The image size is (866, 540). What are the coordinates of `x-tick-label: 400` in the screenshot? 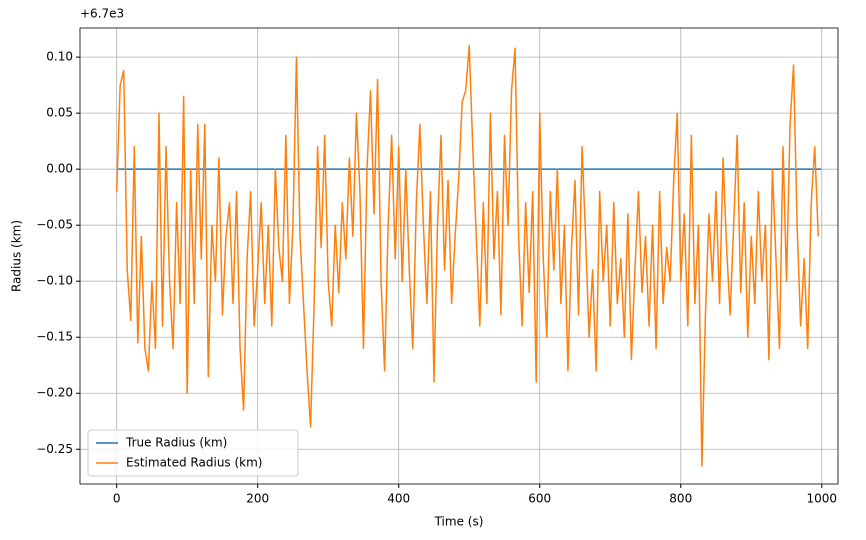 It's located at (398, 499).